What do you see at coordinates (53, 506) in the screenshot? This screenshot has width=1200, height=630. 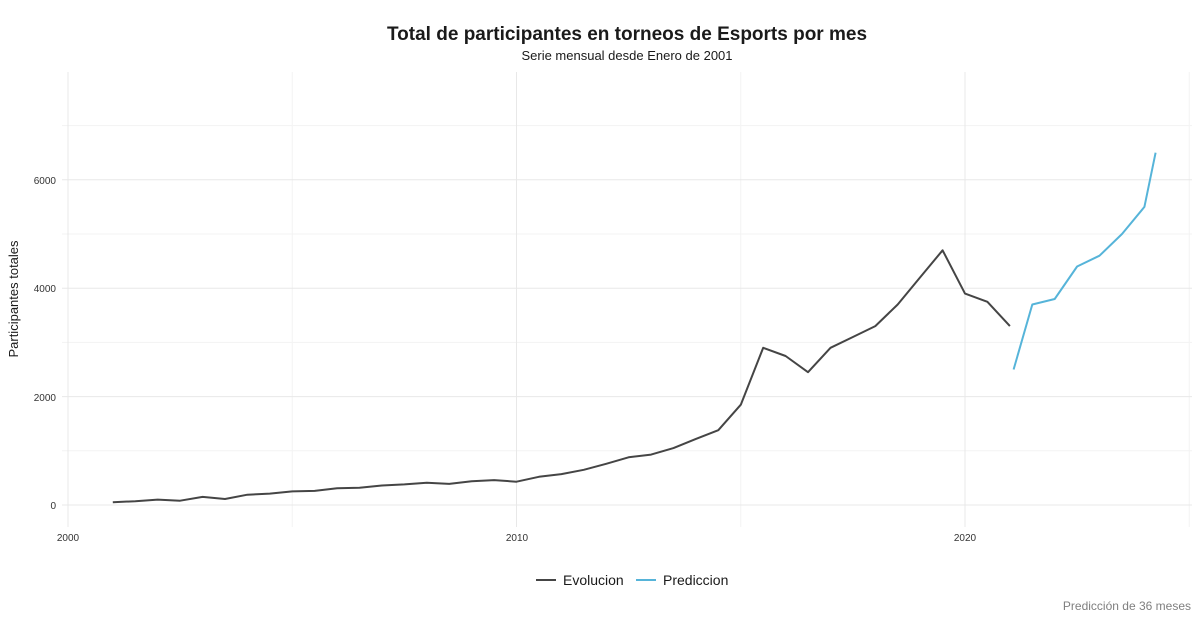 I see `y-tick-label: 0` at bounding box center [53, 506].